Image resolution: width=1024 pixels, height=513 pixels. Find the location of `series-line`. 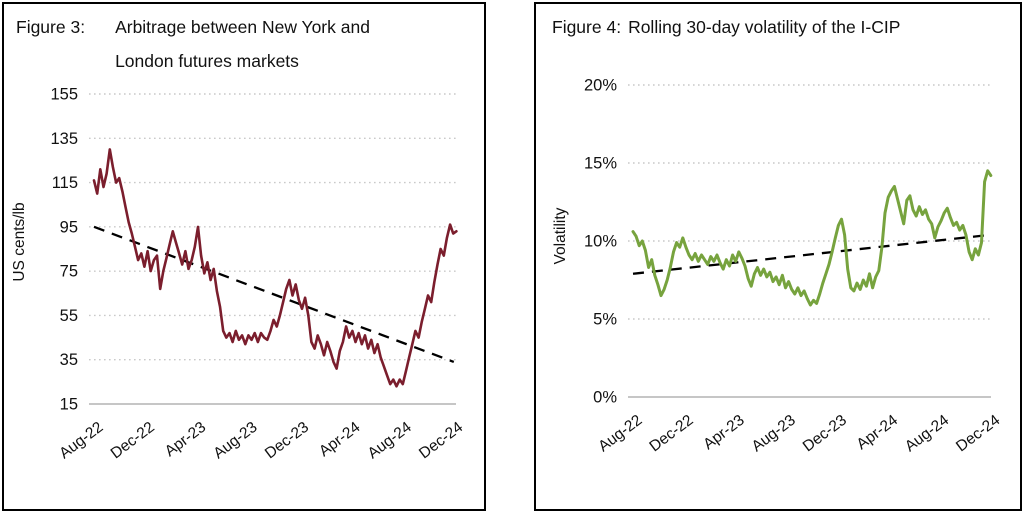

series-line is located at coordinates (812, 238).